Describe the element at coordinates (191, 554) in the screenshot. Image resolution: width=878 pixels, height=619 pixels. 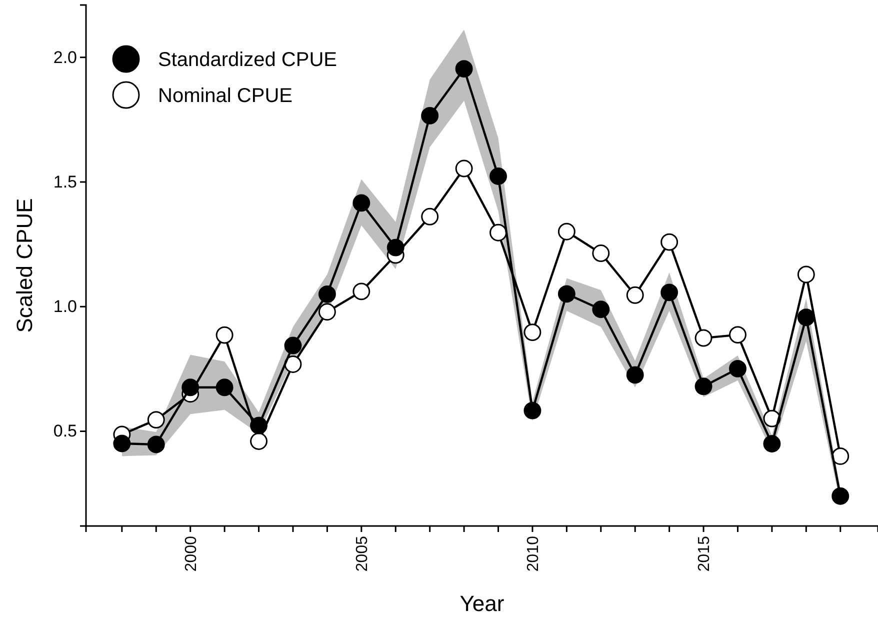
I see `x-tick-label: 2000` at that location.